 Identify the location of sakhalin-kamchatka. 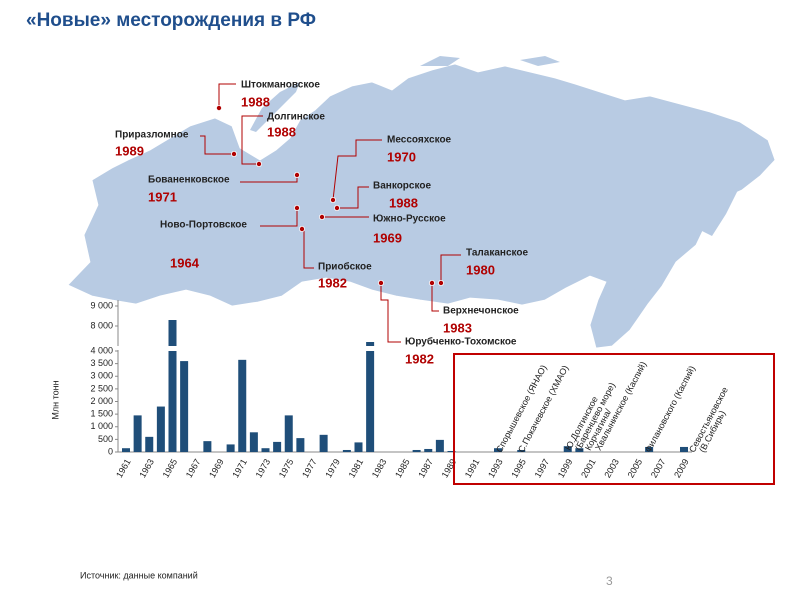
(686, 240).